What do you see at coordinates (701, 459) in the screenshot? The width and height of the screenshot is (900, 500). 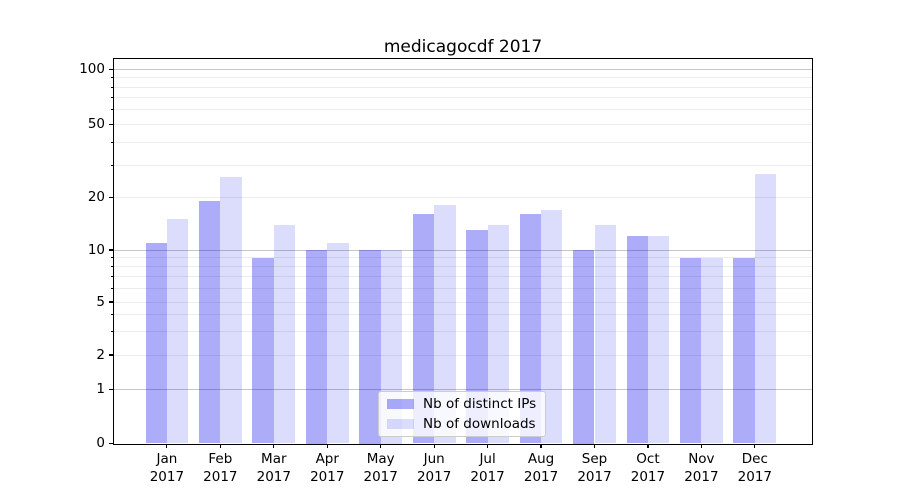 I see `x-tick-month: Nov` at bounding box center [701, 459].